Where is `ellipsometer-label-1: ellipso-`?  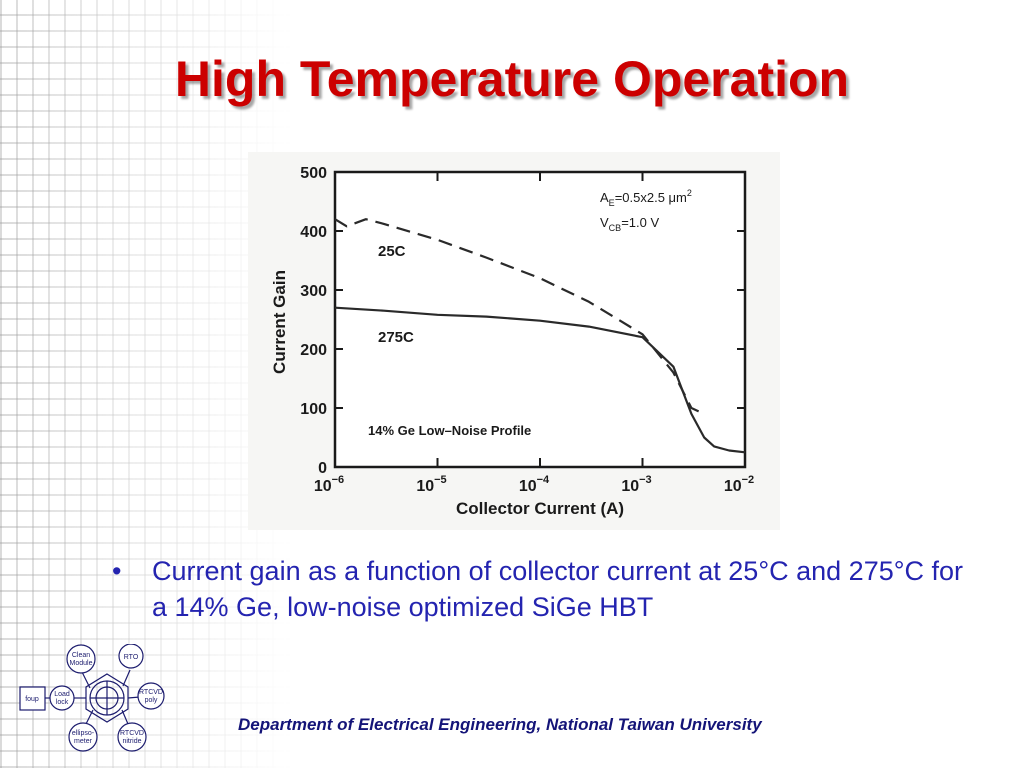 ellipsometer-label-1: ellipso- is located at coordinates (83, 733).